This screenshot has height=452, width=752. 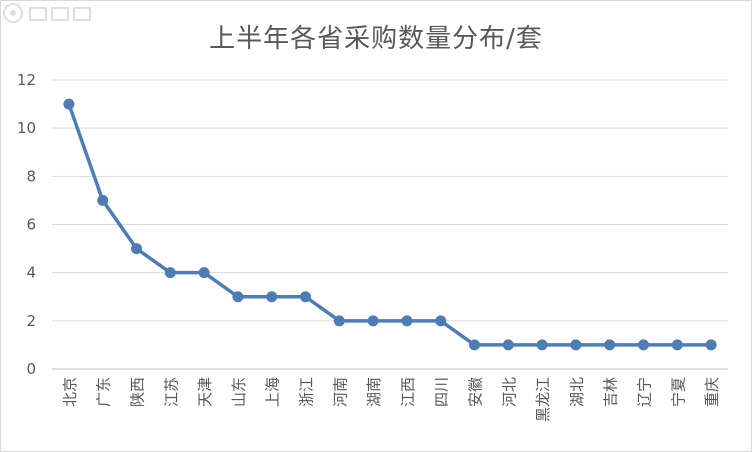 I want to click on y-tick-label: 12, so click(x=26, y=80).